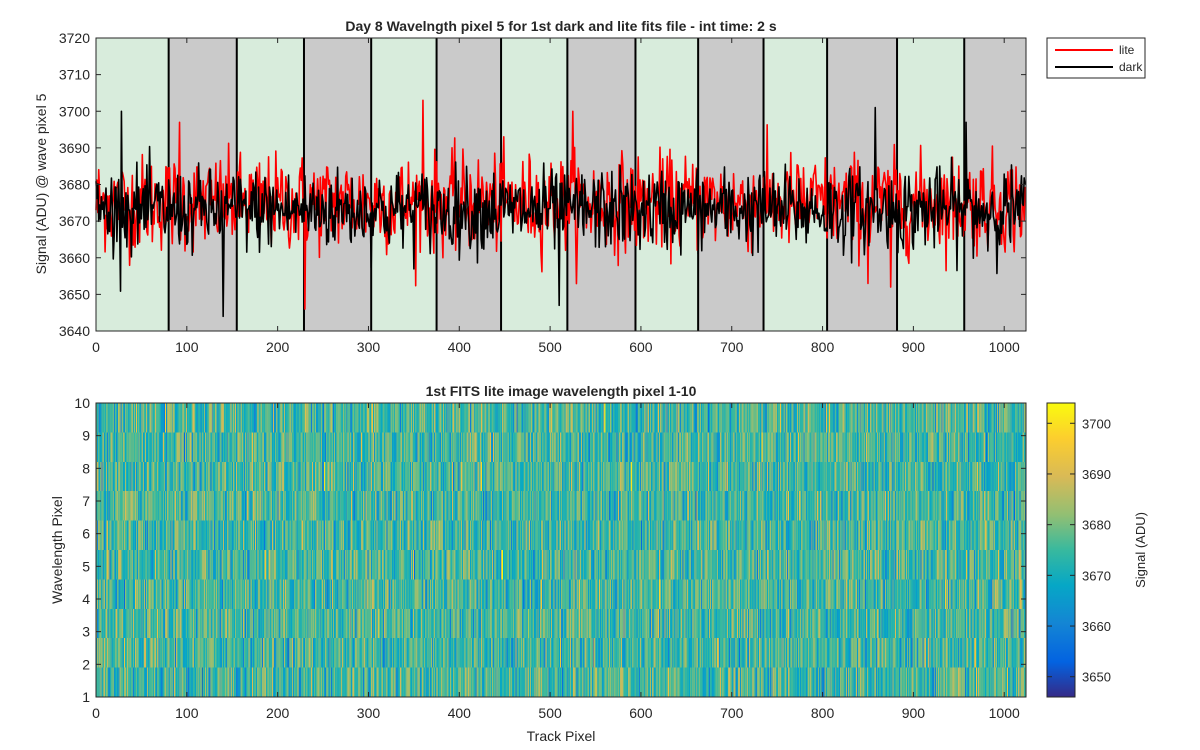 This screenshot has width=1200, height=750. I want to click on legend-dark-label: dark, so click(1131, 67).